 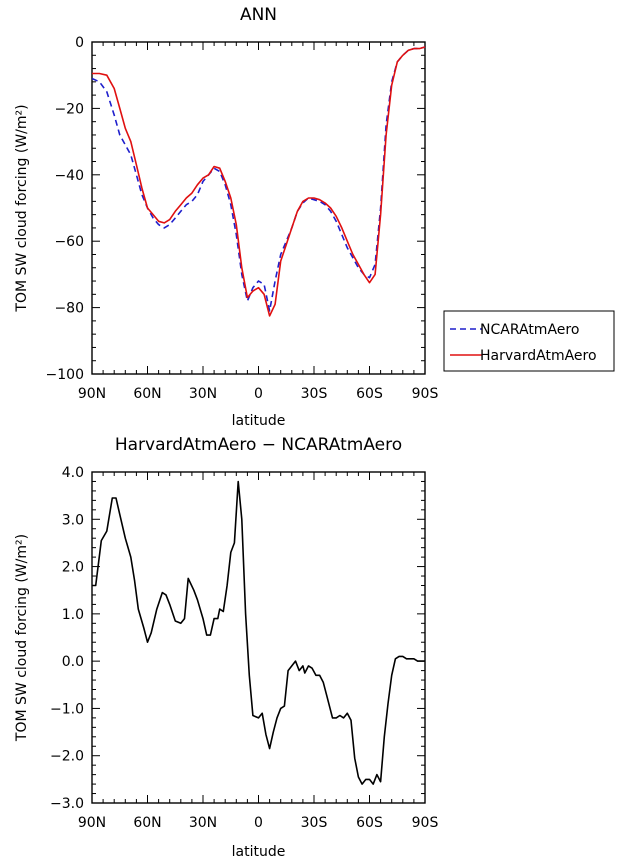 I want to click on legend-box, so click(x=529, y=341).